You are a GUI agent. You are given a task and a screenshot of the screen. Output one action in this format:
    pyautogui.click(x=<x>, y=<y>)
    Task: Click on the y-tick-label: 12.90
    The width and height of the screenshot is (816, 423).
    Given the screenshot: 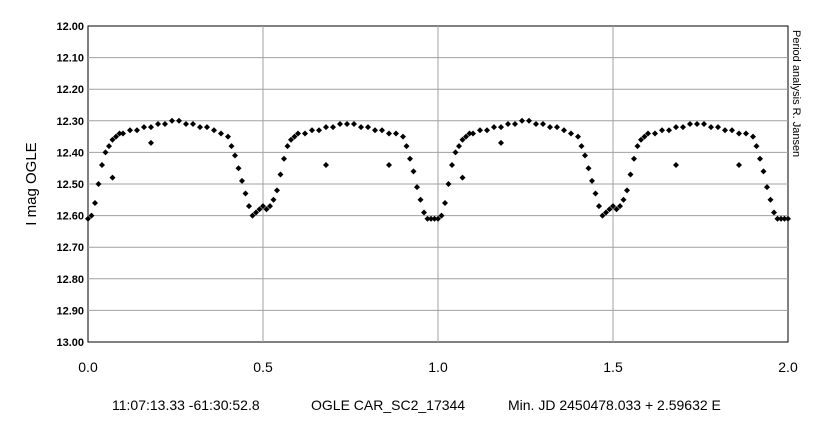 What is the action you would take?
    pyautogui.click(x=70, y=311)
    